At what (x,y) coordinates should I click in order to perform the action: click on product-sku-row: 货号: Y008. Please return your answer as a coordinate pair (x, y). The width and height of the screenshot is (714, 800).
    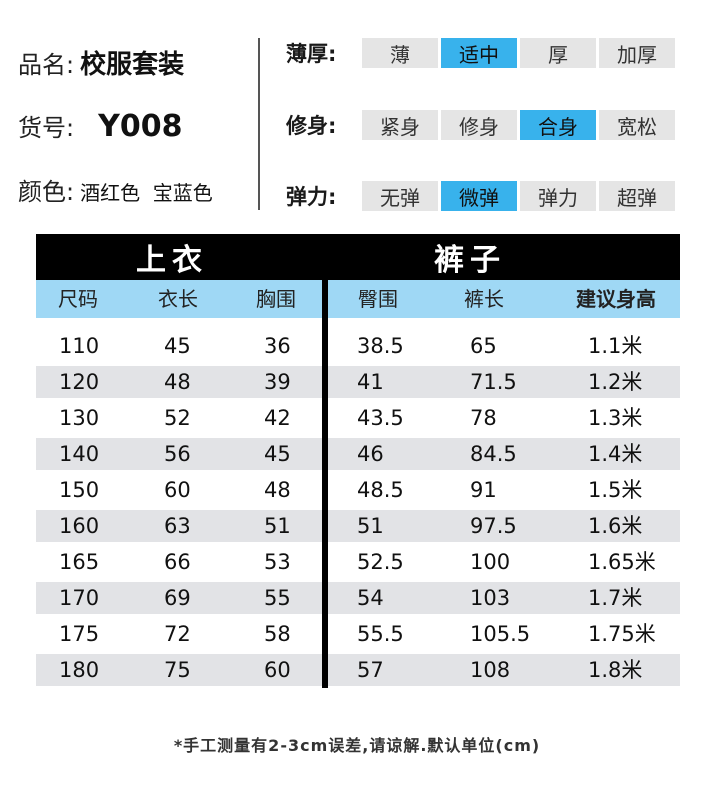
    Looking at the image, I should click on (100, 126).